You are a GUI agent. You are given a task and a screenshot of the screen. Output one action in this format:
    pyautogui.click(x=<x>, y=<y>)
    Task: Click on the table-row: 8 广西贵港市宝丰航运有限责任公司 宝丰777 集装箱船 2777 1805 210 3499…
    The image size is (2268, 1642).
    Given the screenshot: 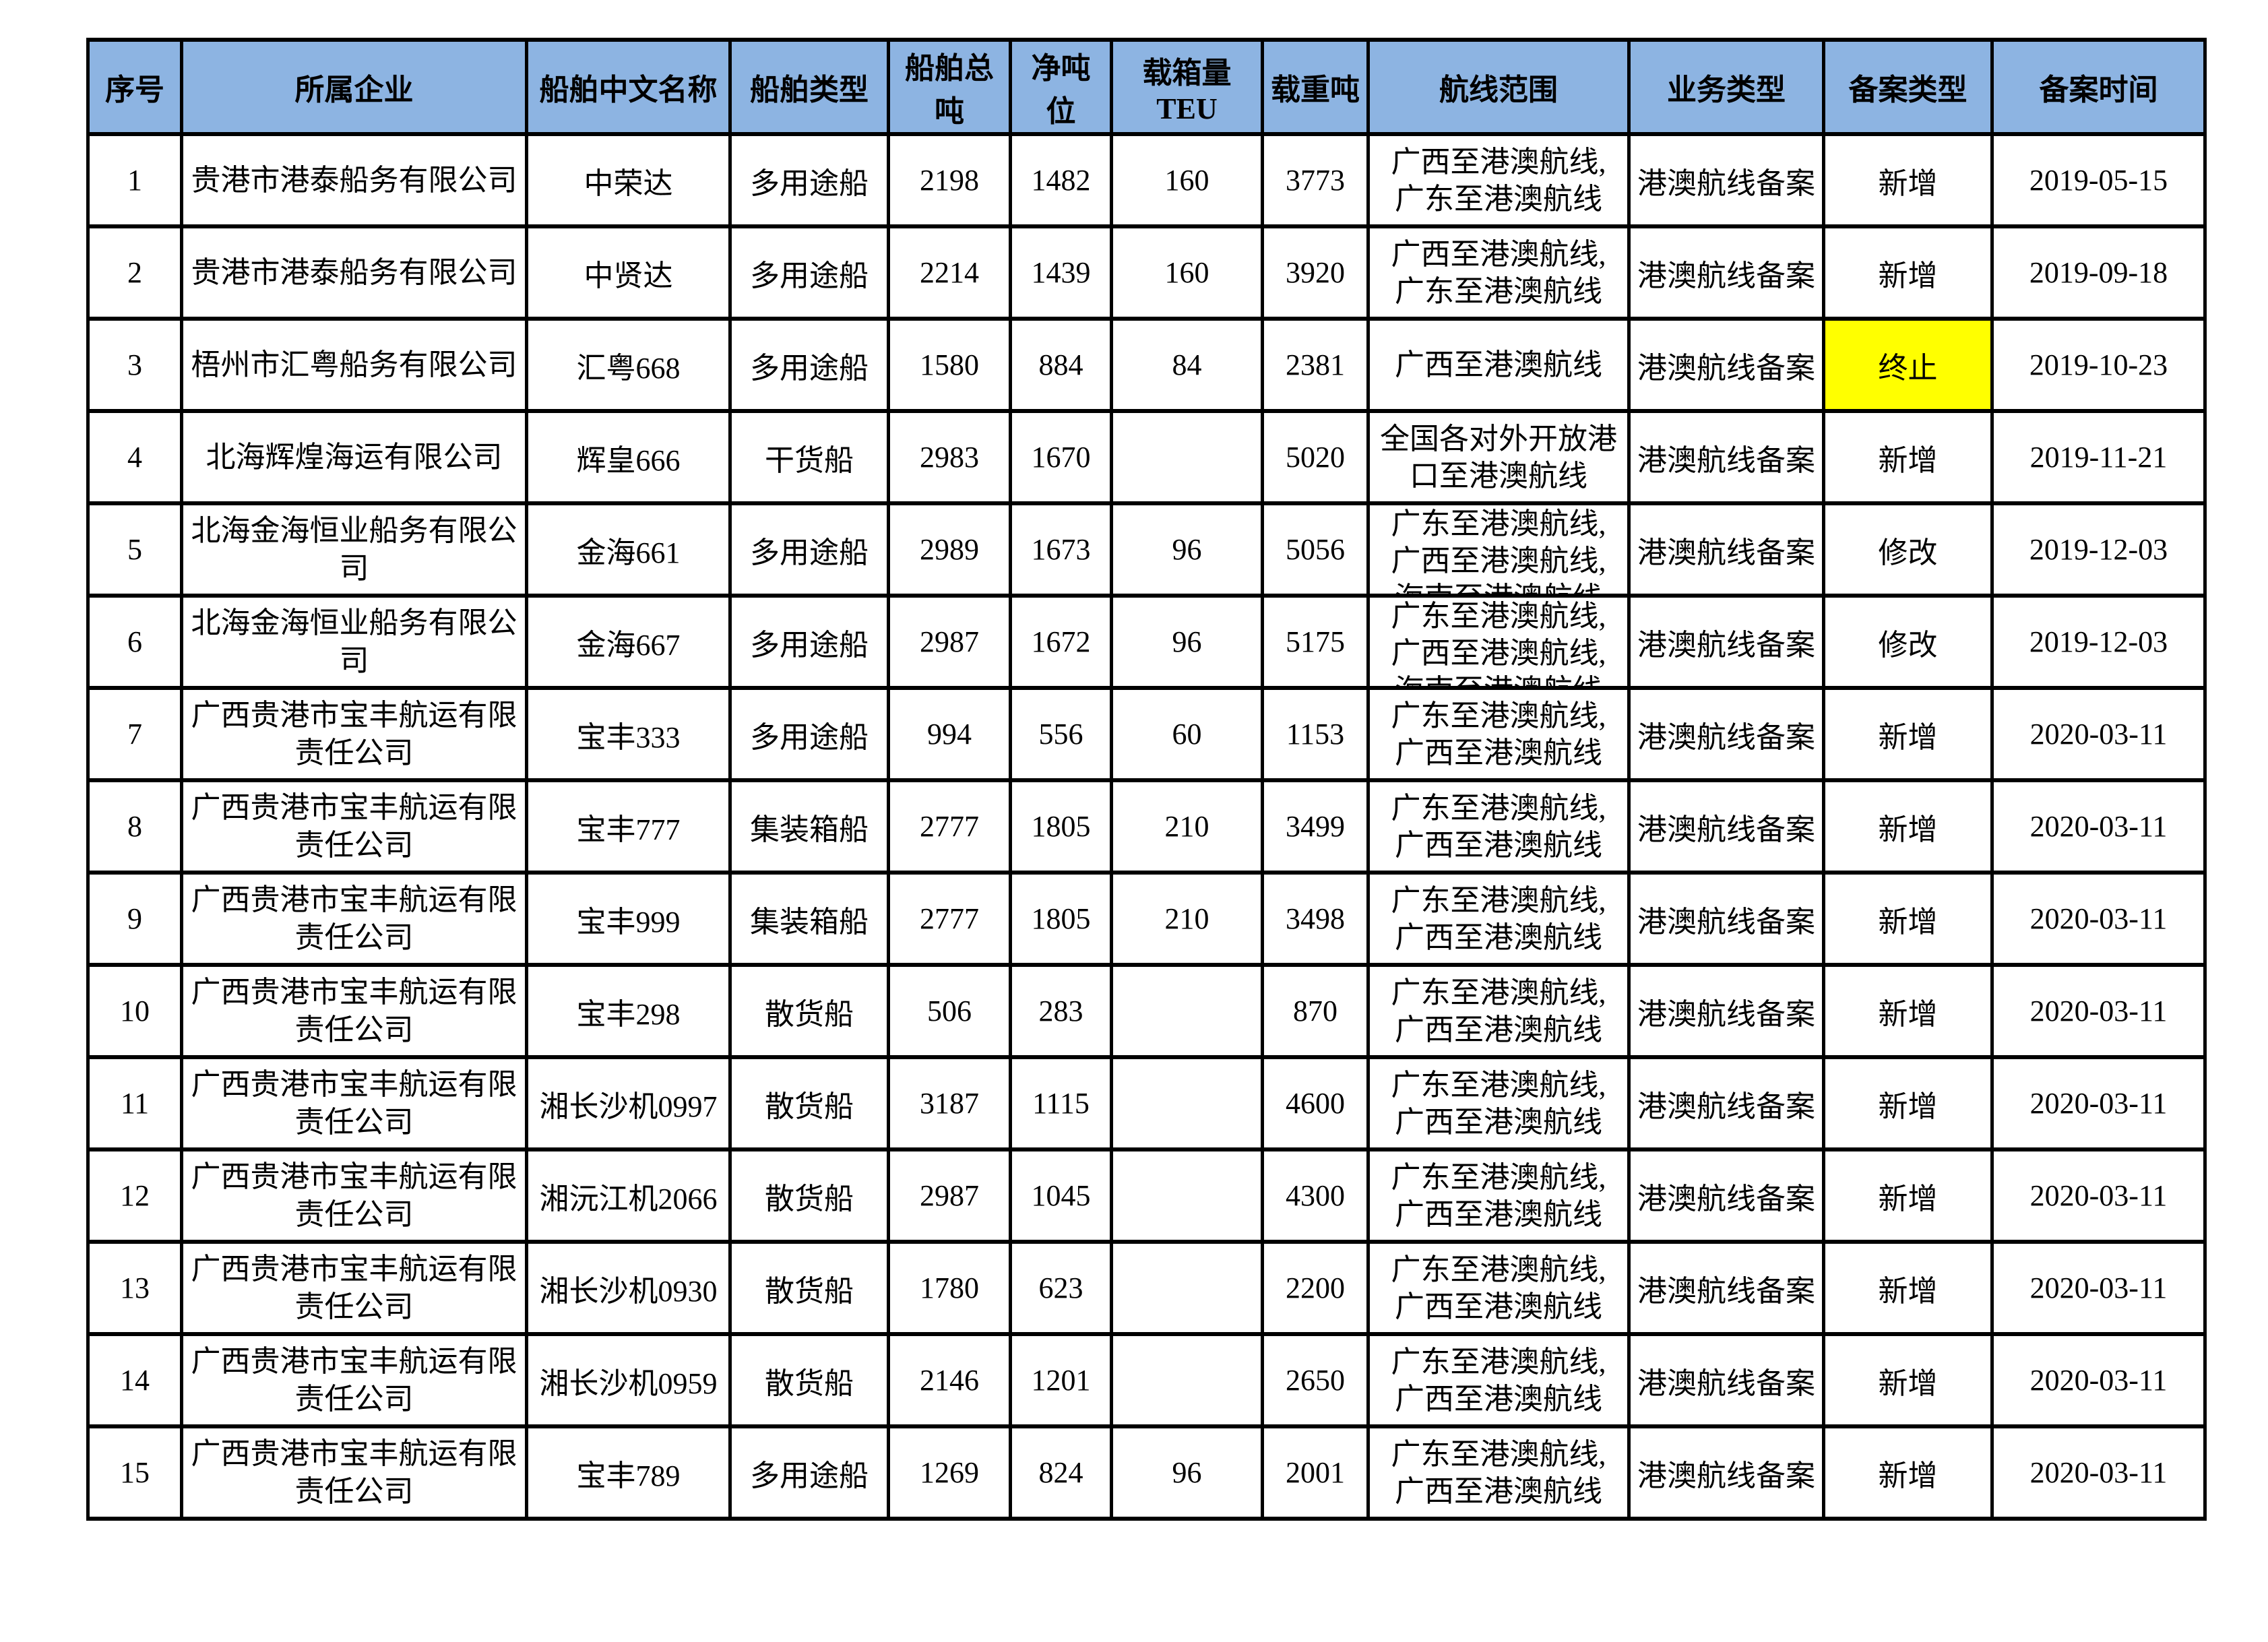 What is the action you would take?
    pyautogui.click(x=1147, y=826)
    